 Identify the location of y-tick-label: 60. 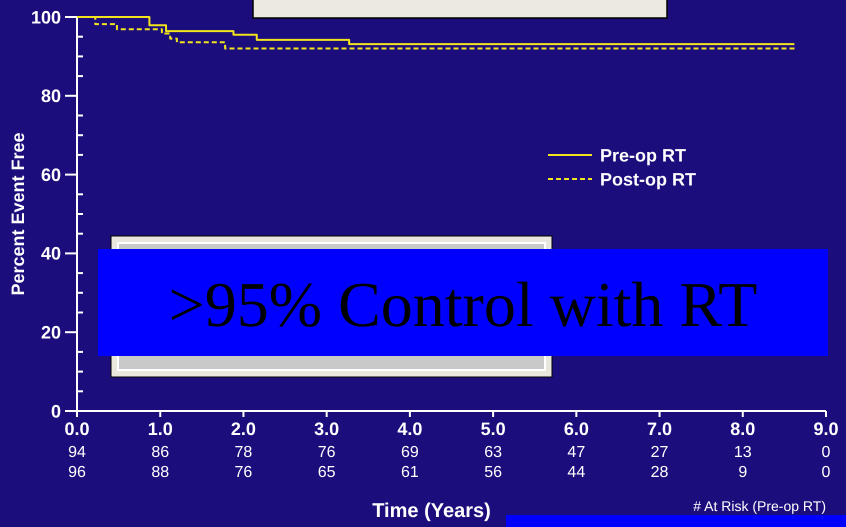
(50, 174).